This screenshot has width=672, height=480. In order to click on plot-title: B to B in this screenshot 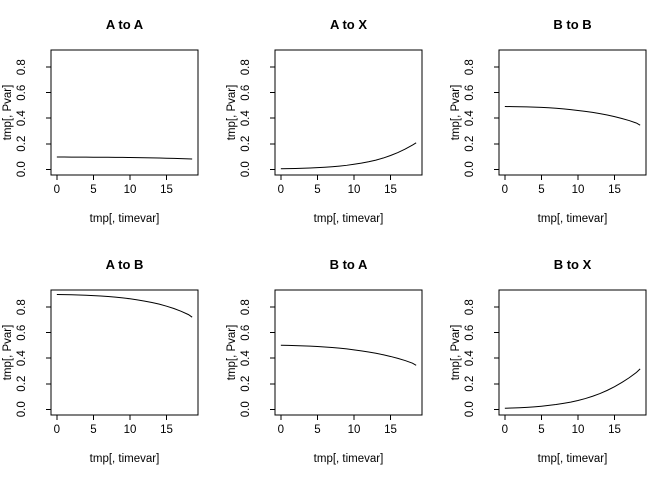, I will do `click(572, 24)`.